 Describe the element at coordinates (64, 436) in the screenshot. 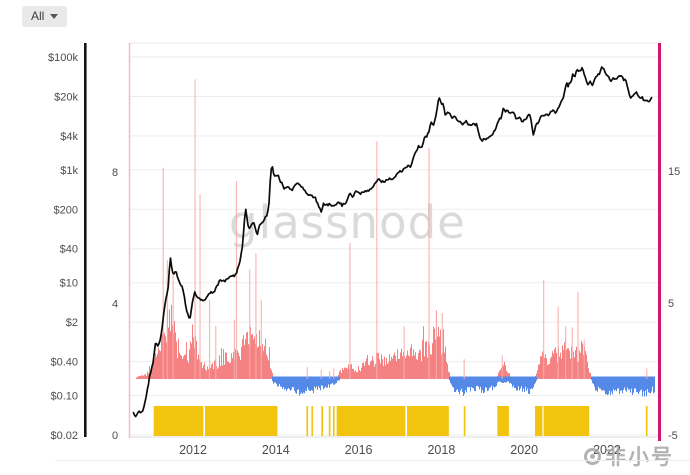

I see `price-axis-tick: $0.02` at that location.